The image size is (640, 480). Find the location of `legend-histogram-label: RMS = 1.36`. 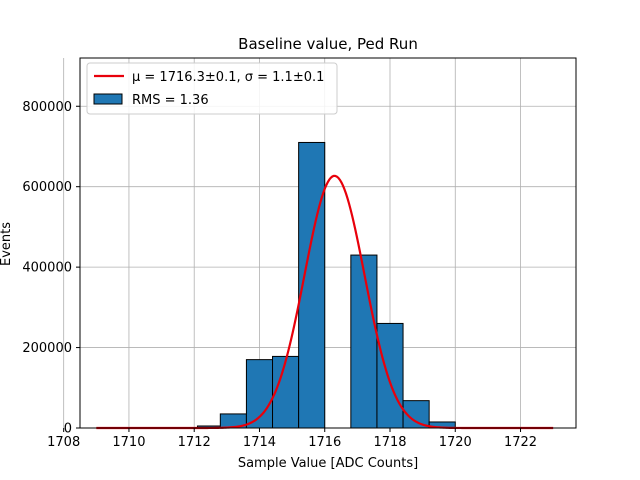

legend-histogram-label: RMS = 1.36 is located at coordinates (170, 100).